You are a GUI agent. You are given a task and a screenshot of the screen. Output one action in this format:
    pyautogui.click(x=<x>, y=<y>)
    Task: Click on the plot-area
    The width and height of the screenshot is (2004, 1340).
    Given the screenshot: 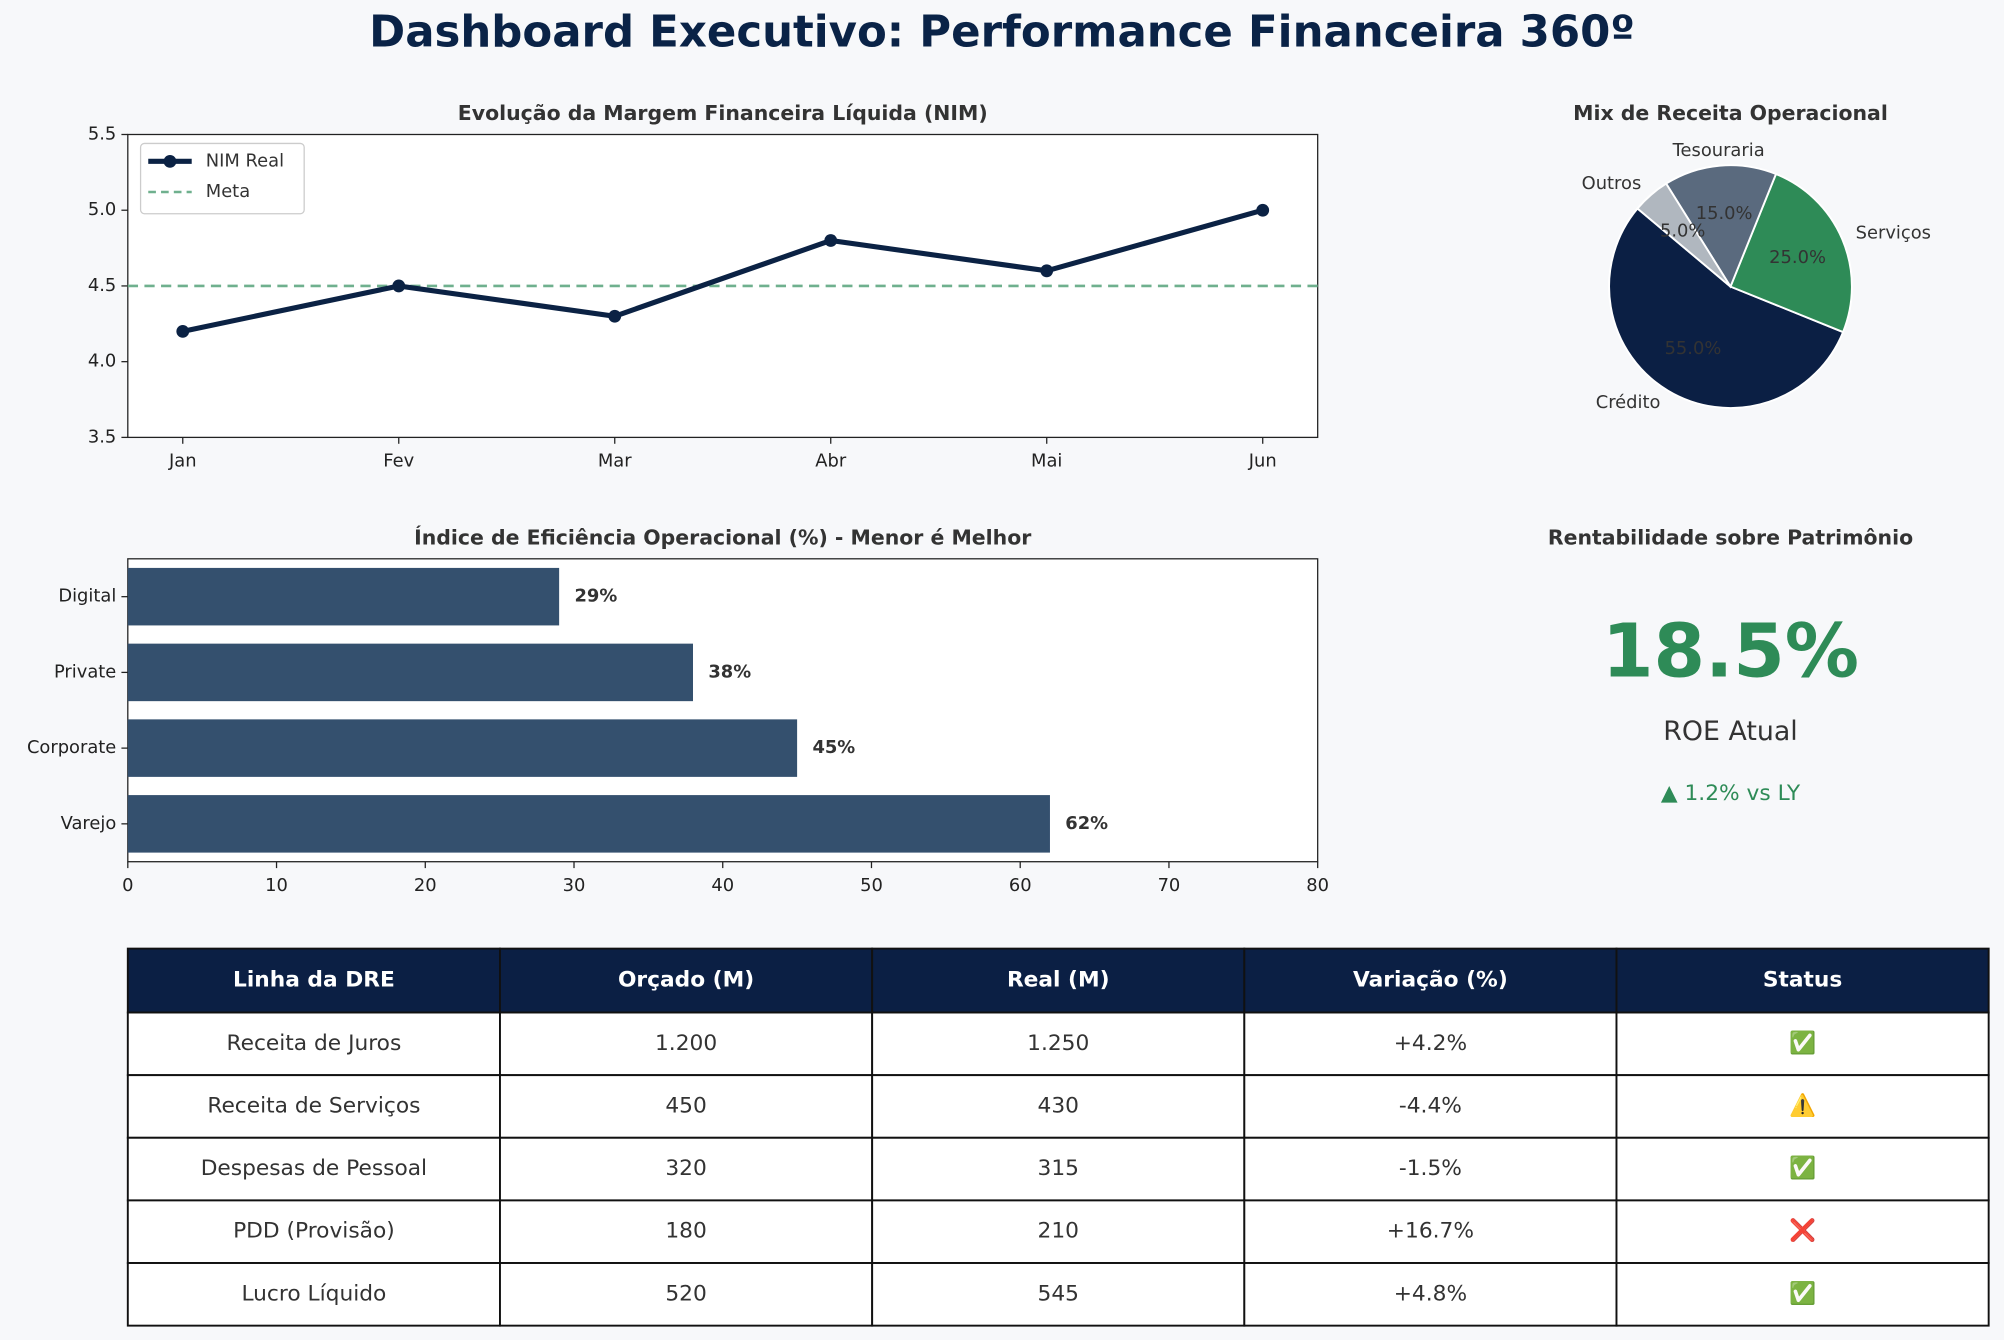 What is the action you would take?
    pyautogui.click(x=723, y=286)
    